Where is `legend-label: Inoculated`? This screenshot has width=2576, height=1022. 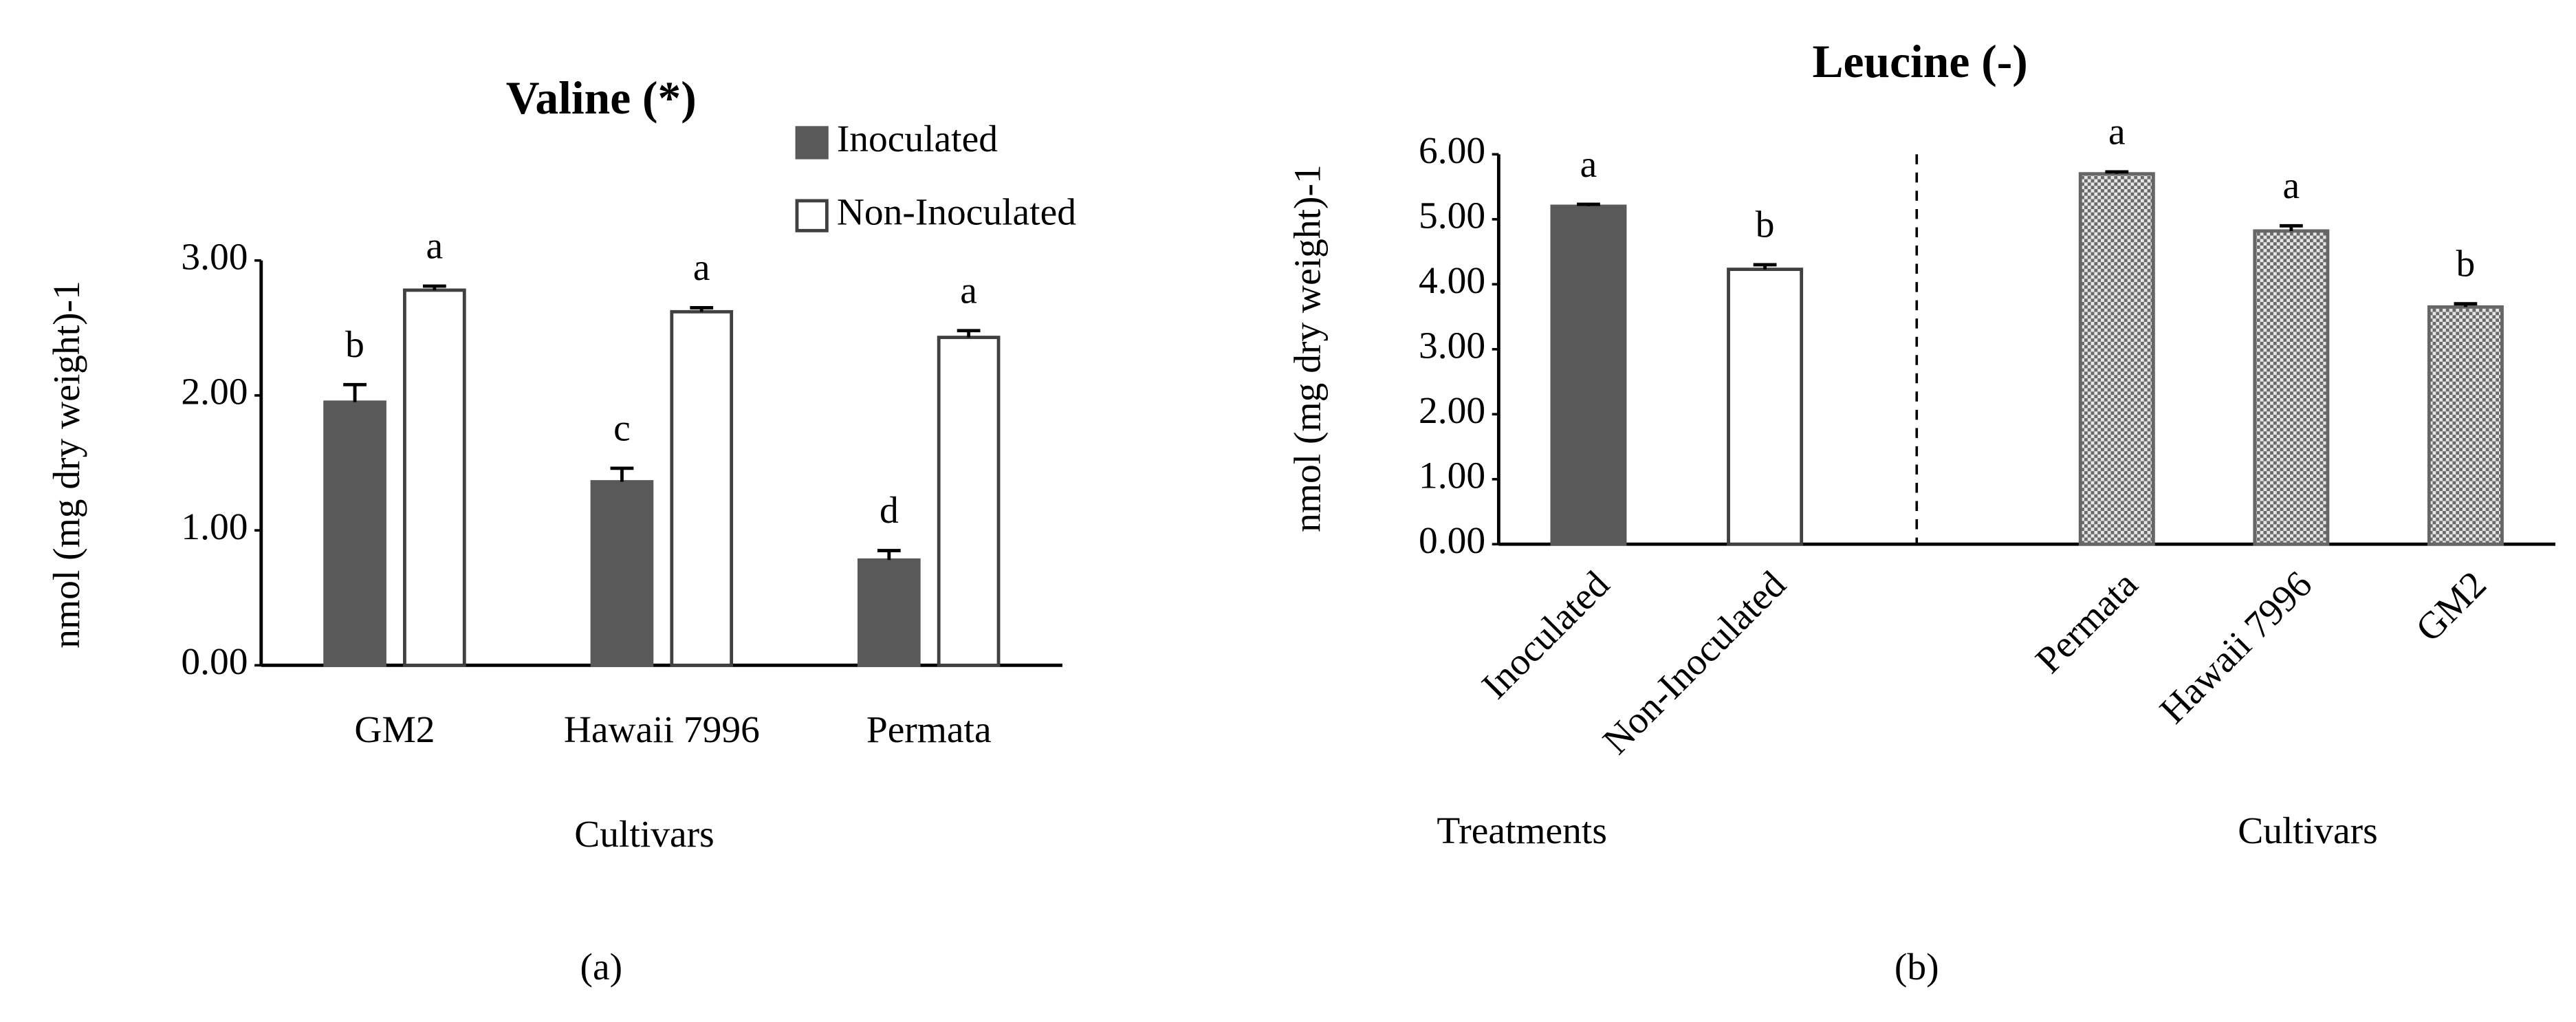
legend-label: Inoculated is located at coordinates (917, 139).